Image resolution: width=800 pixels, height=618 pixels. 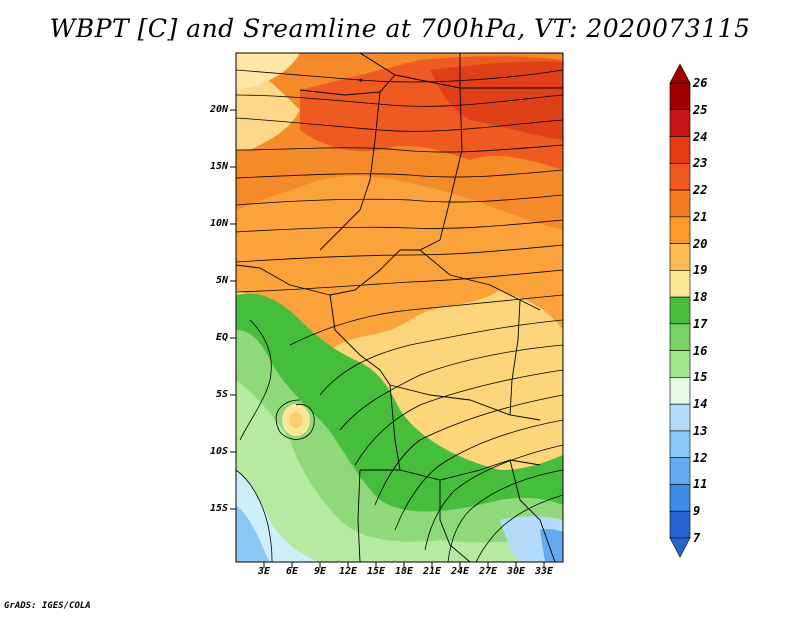 What do you see at coordinates (700, 404) in the screenshot?
I see `colorbar-label: 14` at bounding box center [700, 404].